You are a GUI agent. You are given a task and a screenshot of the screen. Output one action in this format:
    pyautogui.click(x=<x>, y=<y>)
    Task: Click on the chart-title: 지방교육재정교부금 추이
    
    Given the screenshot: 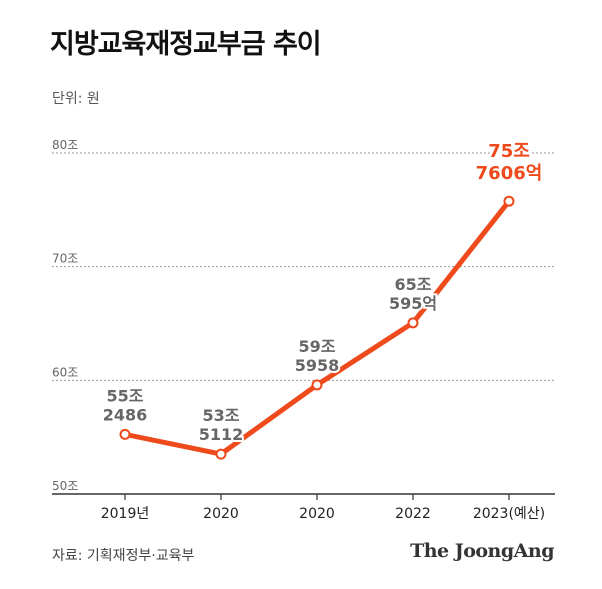 What is the action you would take?
    pyautogui.click(x=186, y=44)
    